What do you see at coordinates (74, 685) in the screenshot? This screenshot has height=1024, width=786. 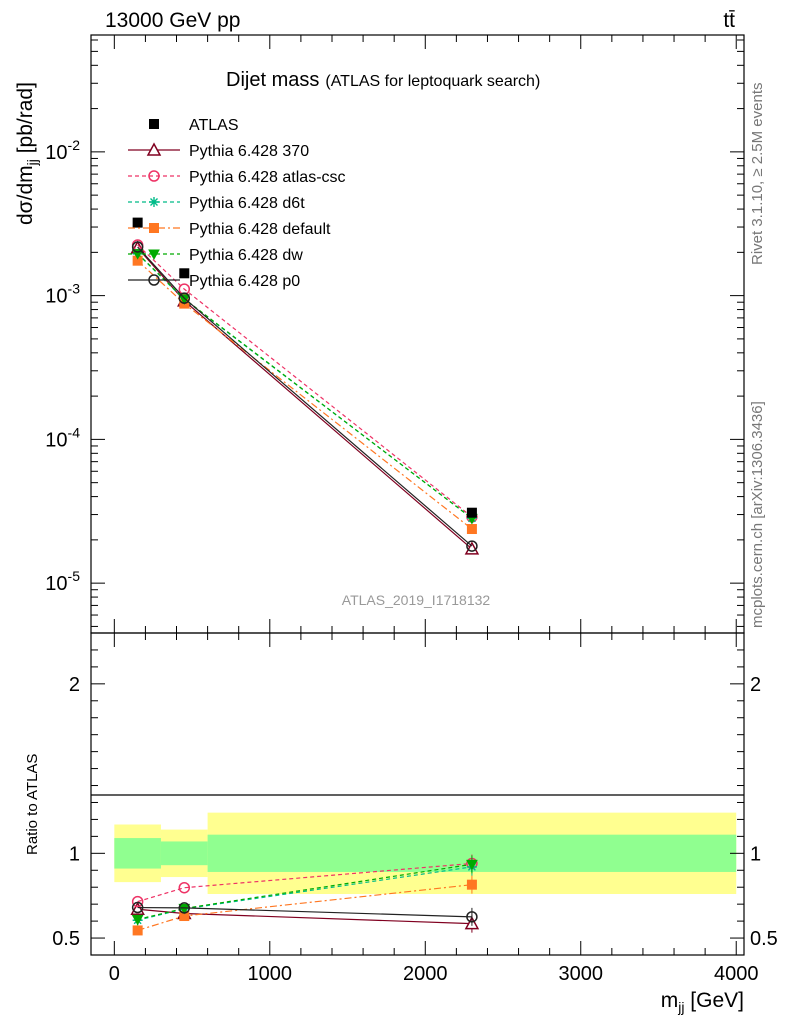 I see `ratio-tick-label: 2` at bounding box center [74, 685].